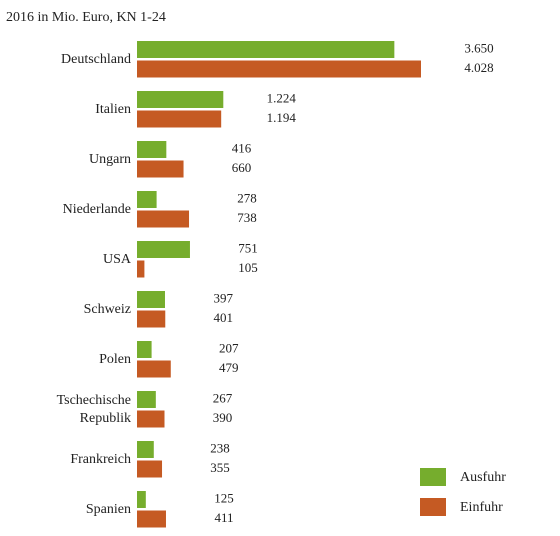  I want to click on value-label: 125, so click(224, 497).